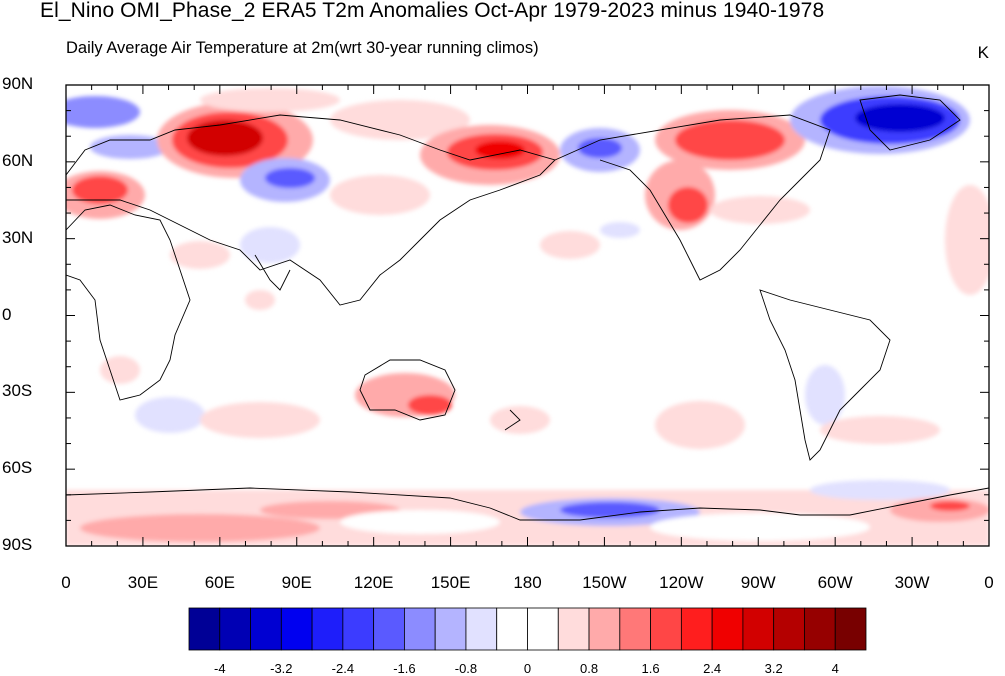 The width and height of the screenshot is (1005, 676). I want to click on lon-label: 30E, so click(143, 582).